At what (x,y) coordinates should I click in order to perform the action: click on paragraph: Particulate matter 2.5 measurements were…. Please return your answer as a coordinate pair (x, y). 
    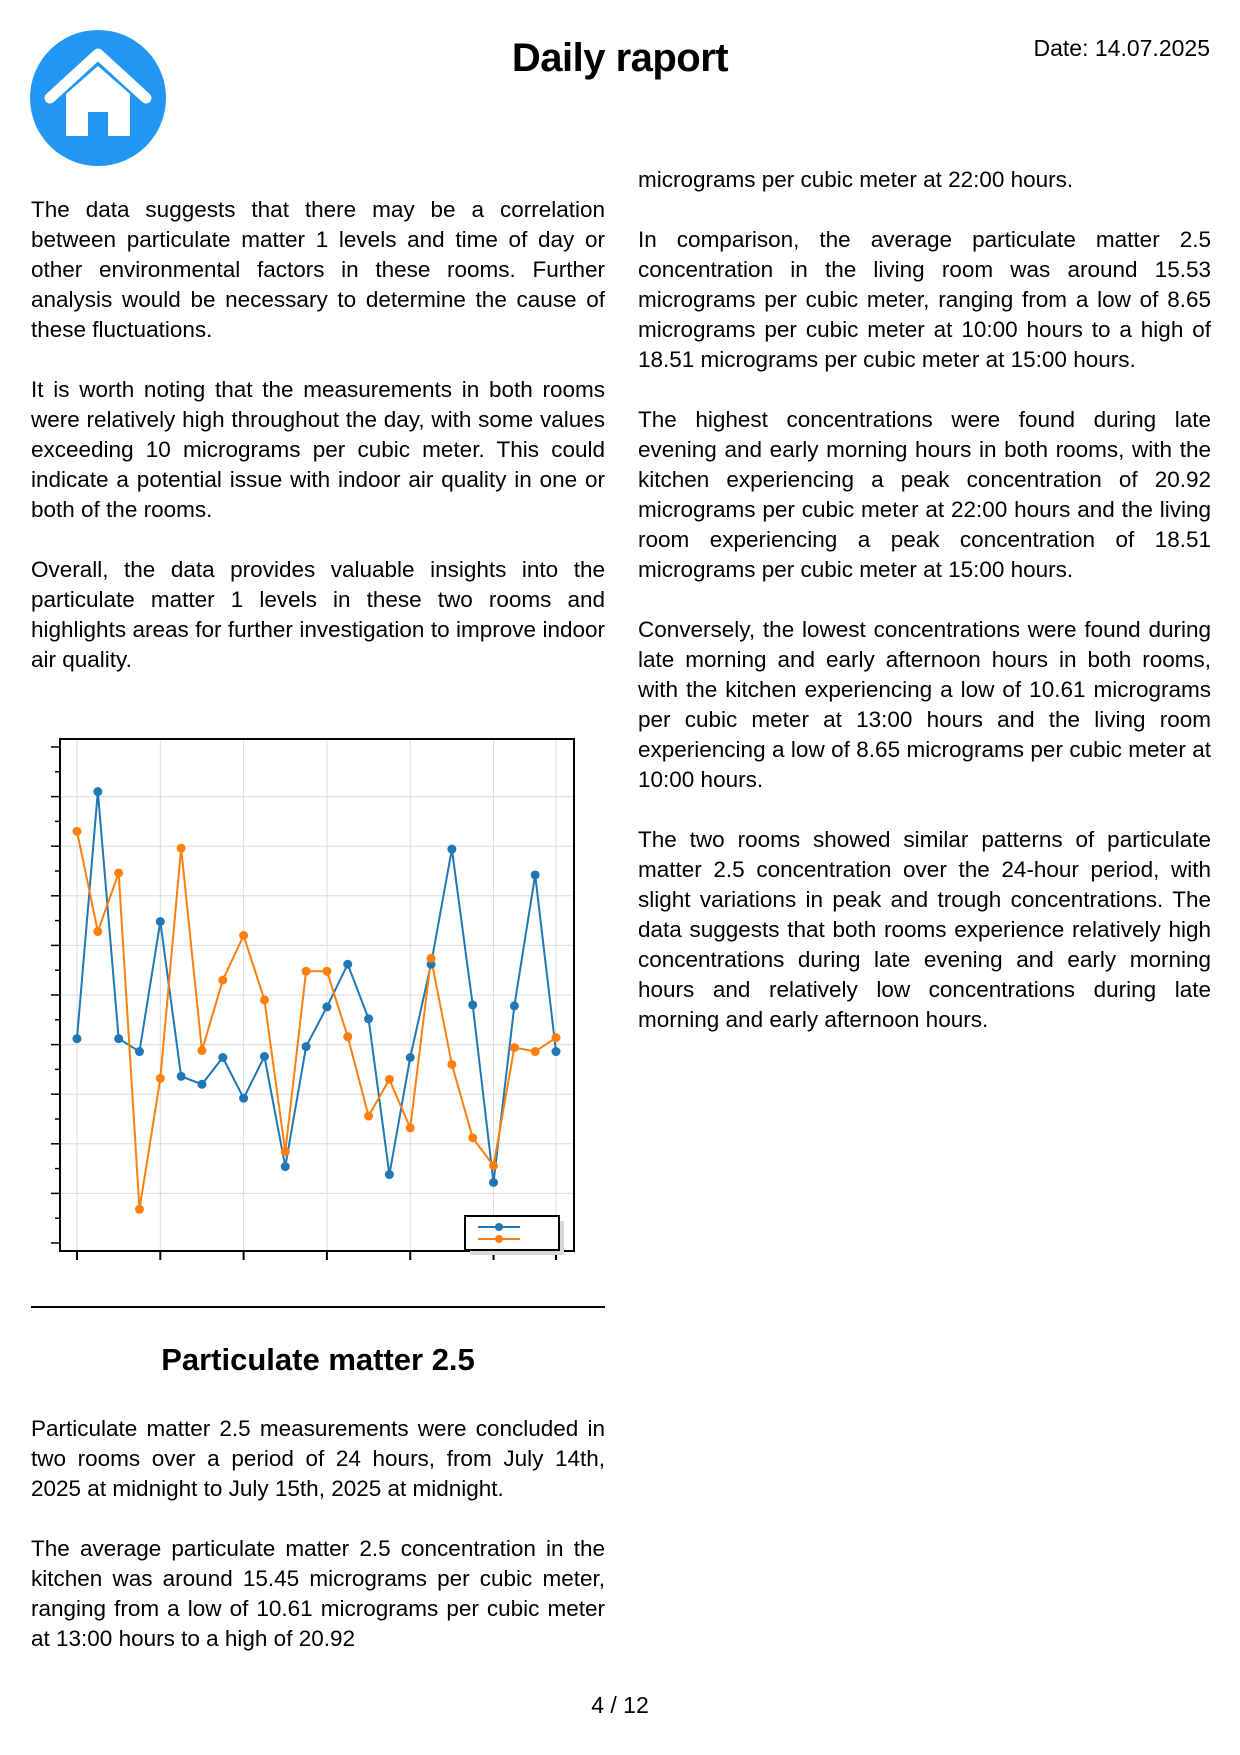
    Looking at the image, I should click on (318, 1458).